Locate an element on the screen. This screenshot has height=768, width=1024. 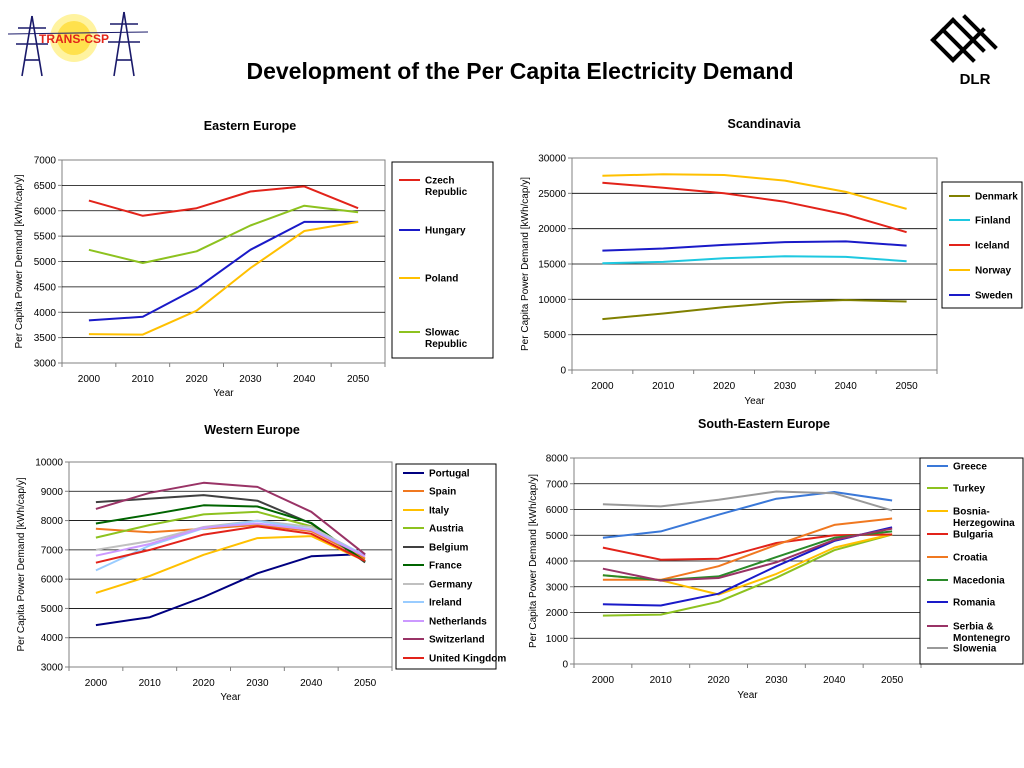
legend-item-greece: Greece is located at coordinates (970, 467).